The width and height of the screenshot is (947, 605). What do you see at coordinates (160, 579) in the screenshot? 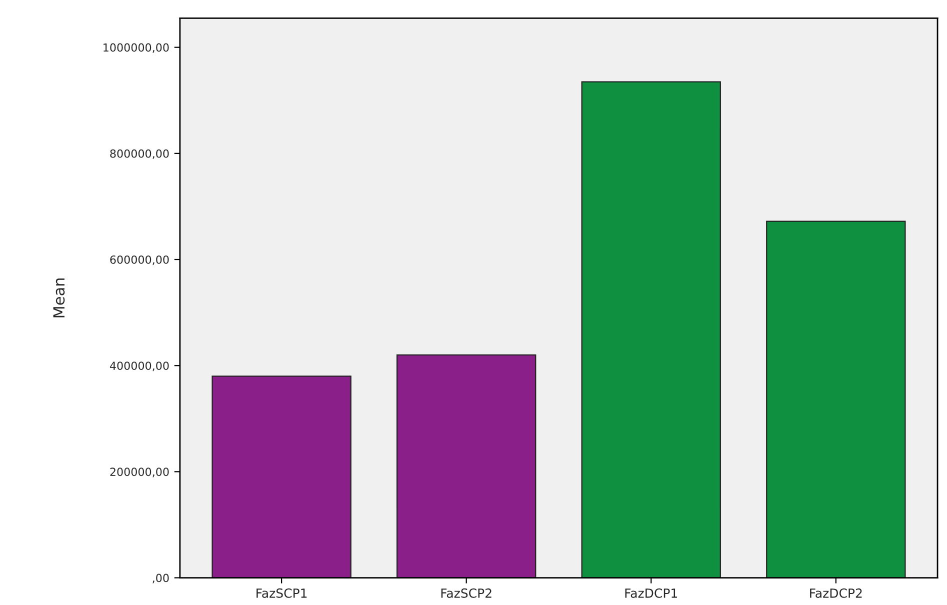
I see `y-tick-label: ,00` at bounding box center [160, 579].